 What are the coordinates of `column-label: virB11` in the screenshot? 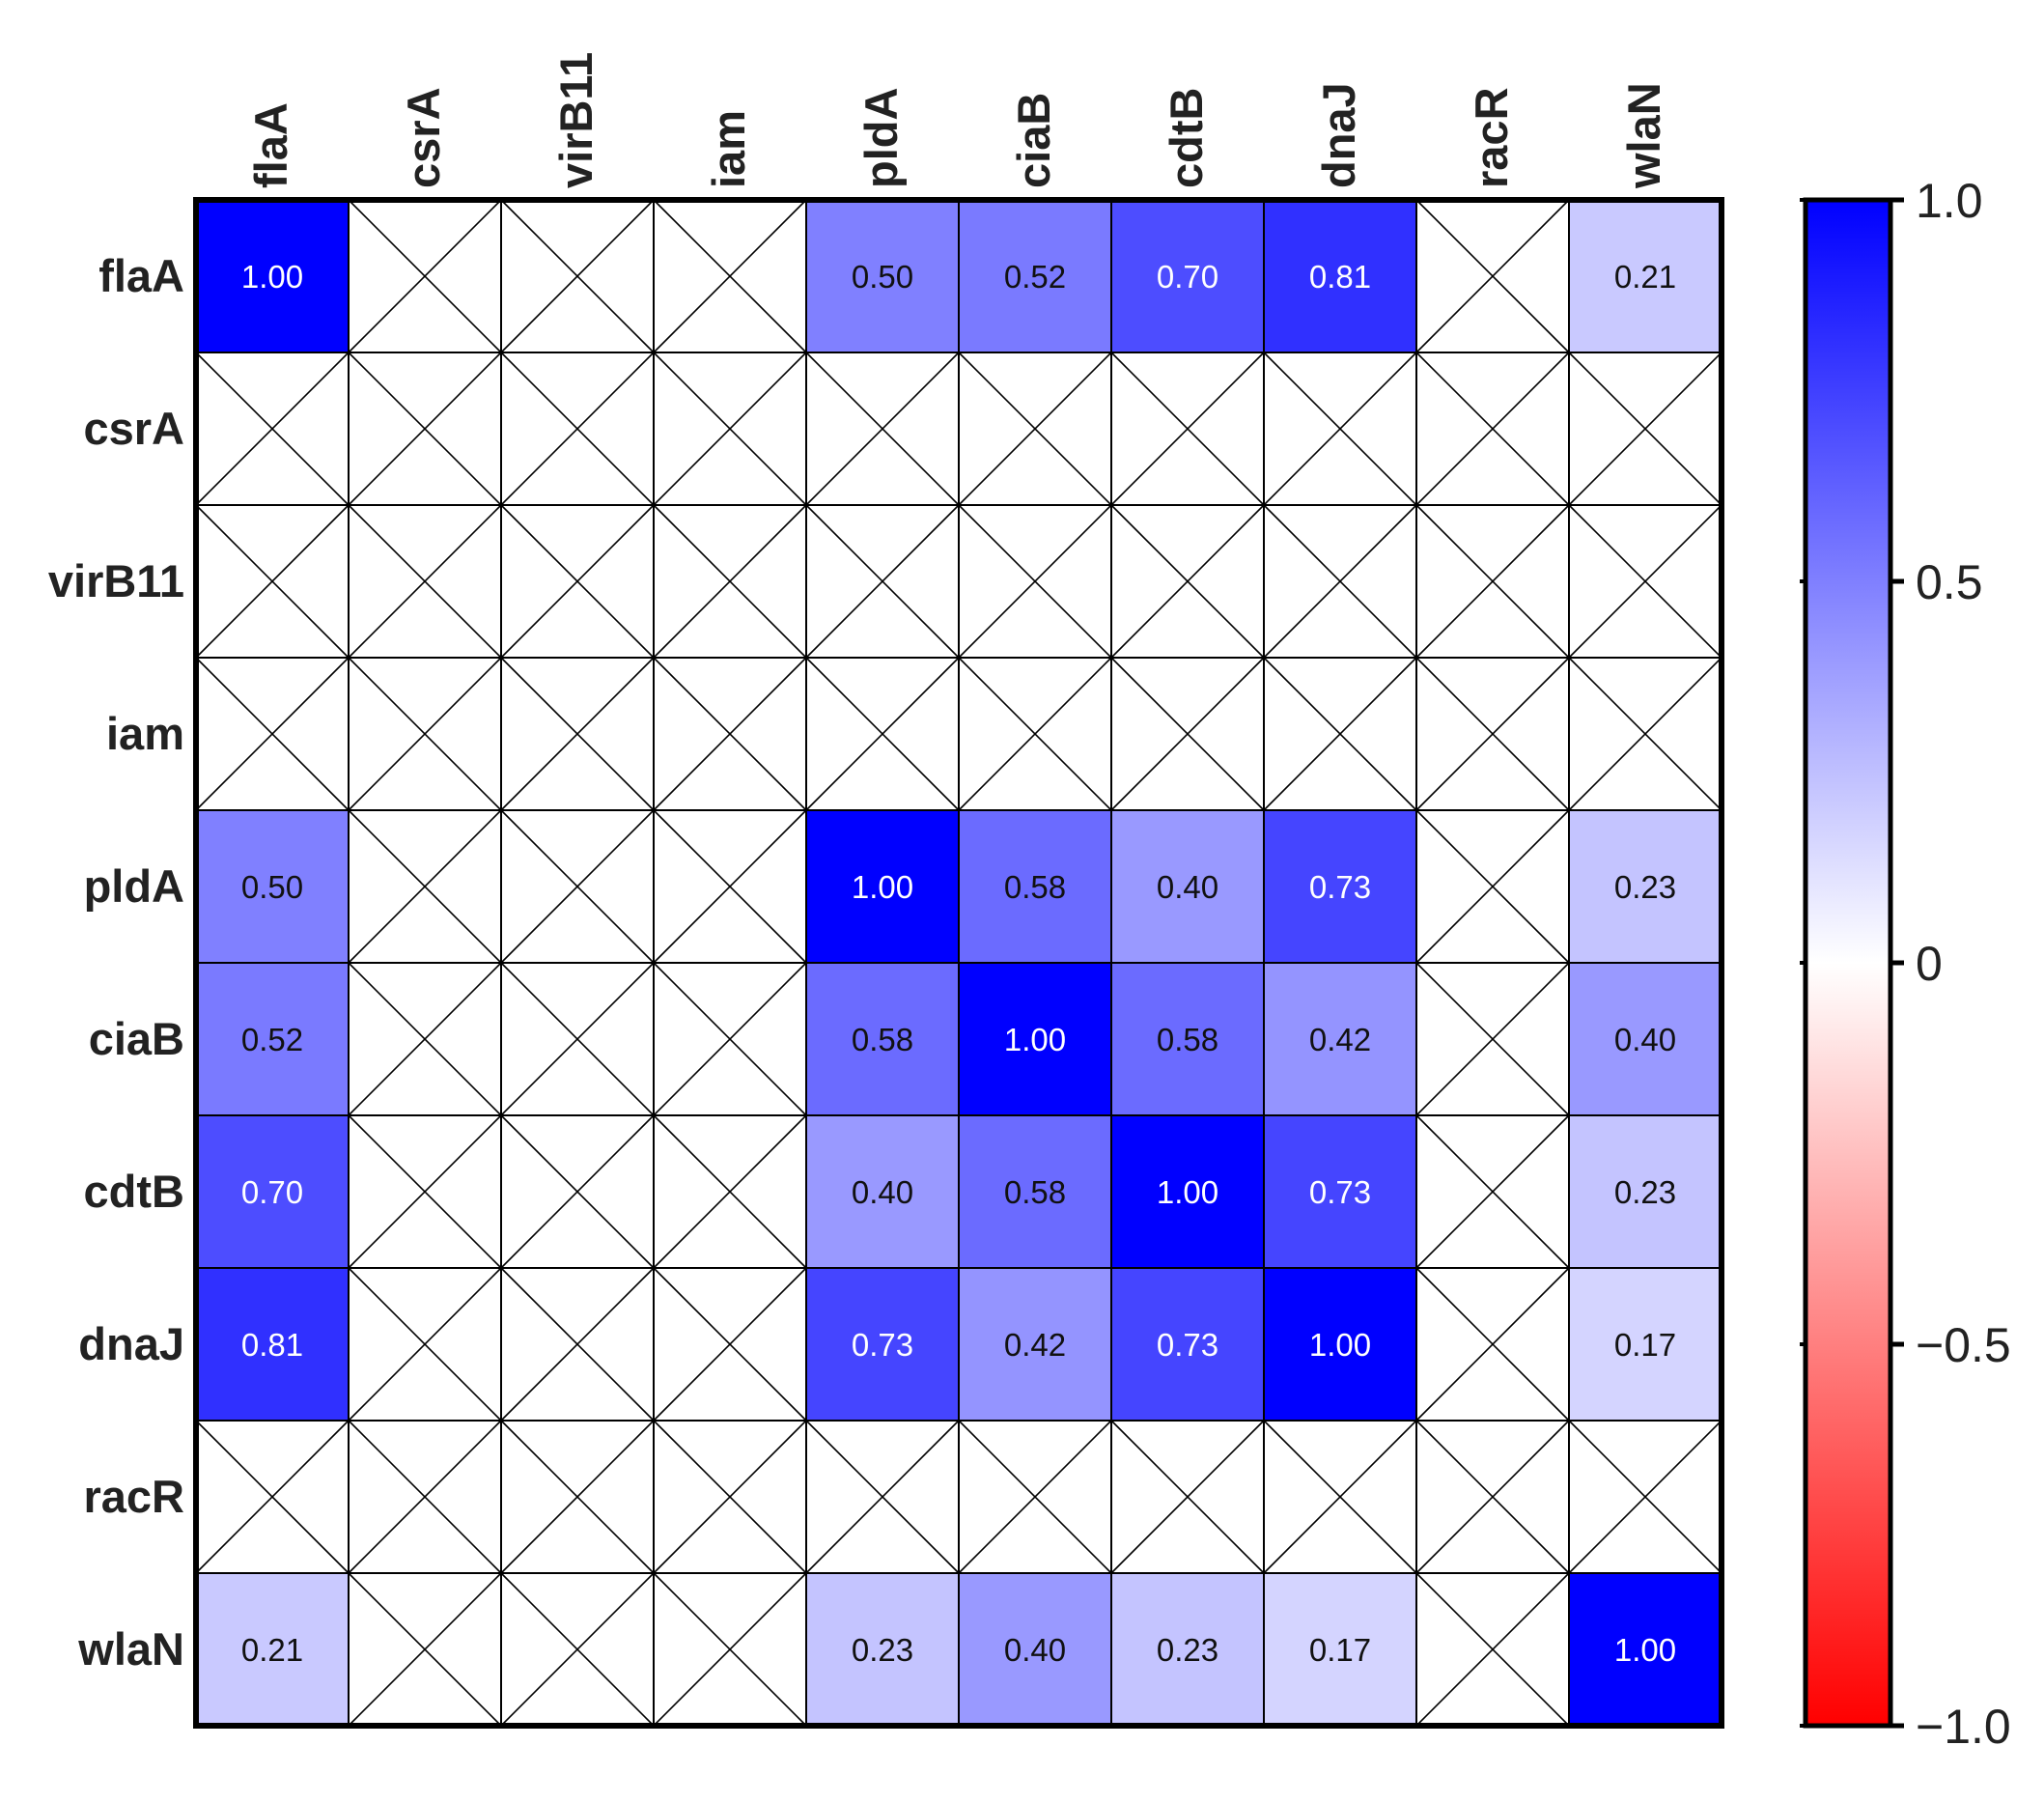 It's located at (576, 120).